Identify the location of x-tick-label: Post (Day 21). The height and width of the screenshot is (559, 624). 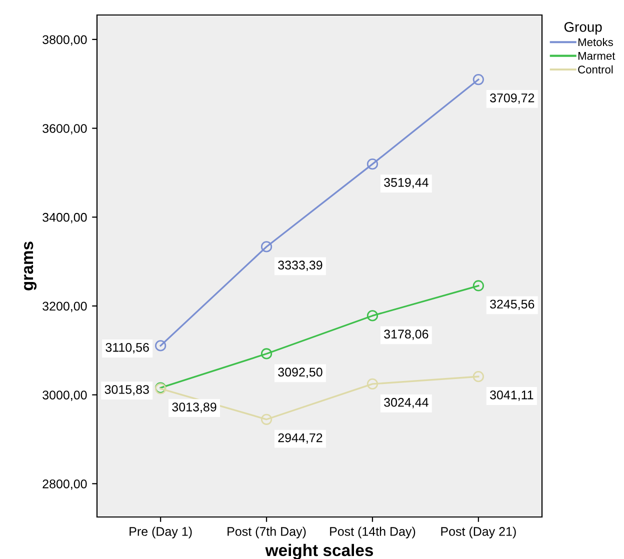
(478, 532).